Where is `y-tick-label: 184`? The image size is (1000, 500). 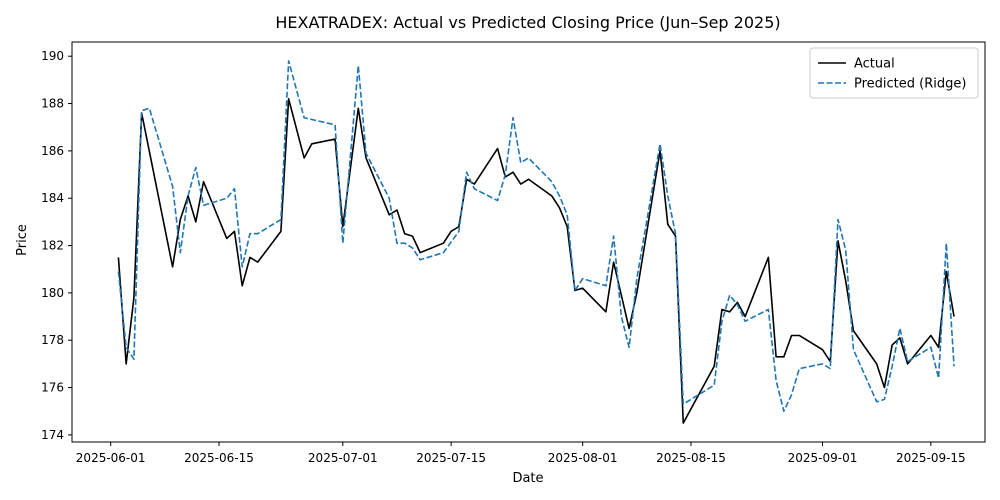
y-tick-label: 184 is located at coordinates (52, 198).